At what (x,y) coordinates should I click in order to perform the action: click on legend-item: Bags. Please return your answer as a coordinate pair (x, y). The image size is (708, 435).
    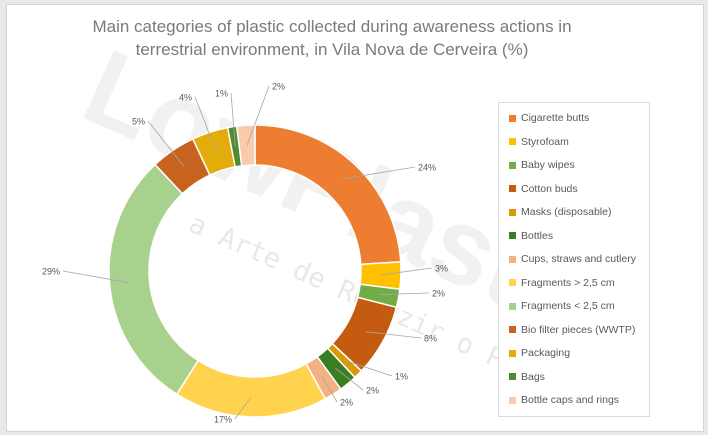
    Looking at the image, I should click on (527, 379).